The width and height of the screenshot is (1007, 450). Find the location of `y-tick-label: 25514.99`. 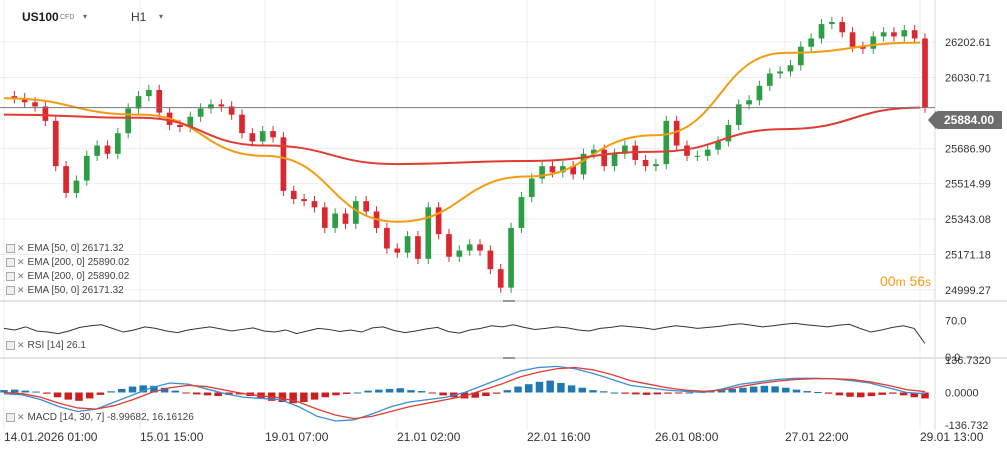

y-tick-label: 25514.99 is located at coordinates (968, 185).